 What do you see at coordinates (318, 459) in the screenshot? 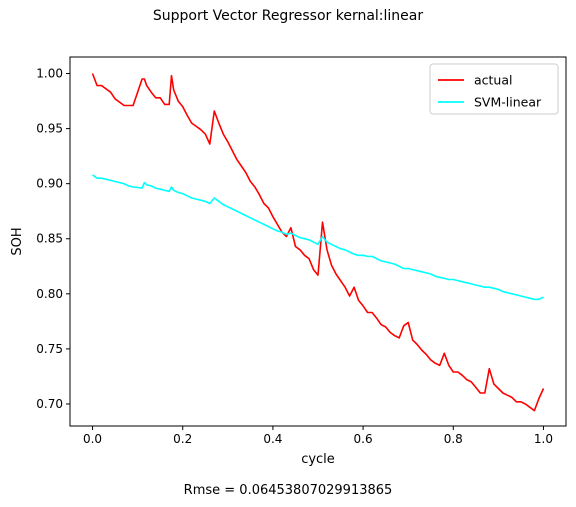
I see `x-axis-label: cycle` at bounding box center [318, 459].